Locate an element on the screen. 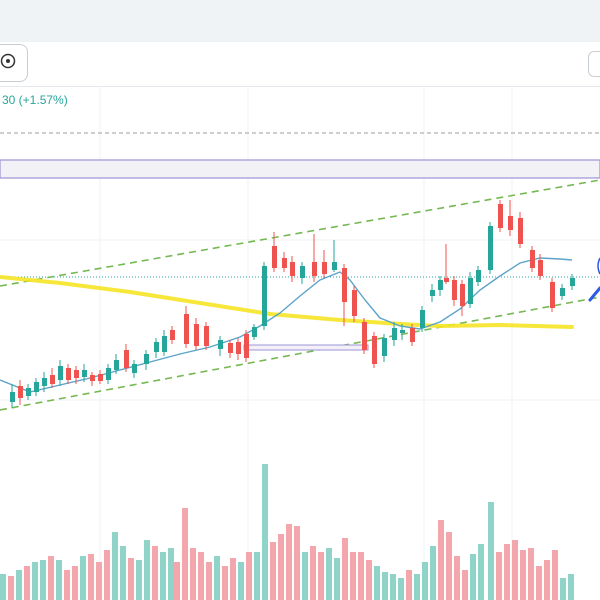 This screenshot has width=600, height=600. chart-tool-button is located at coordinates (14, 63).